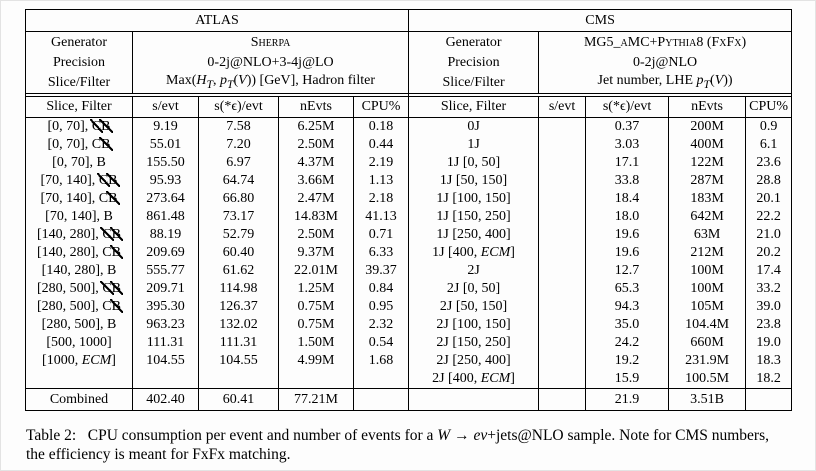  What do you see at coordinates (165, 252) in the screenshot?
I see `atlas-s-per-evt-cell: 209.69` at bounding box center [165, 252].